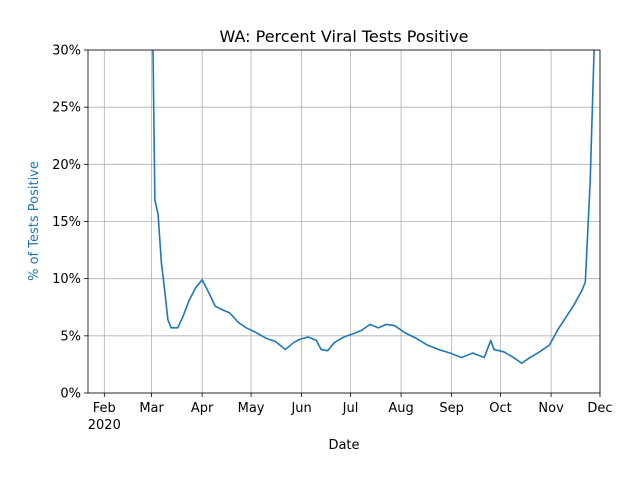 Image resolution: width=640 pixels, height=480 pixels. Describe the element at coordinates (151, 408) in the screenshot. I see `x-tick-label: Mar` at that location.